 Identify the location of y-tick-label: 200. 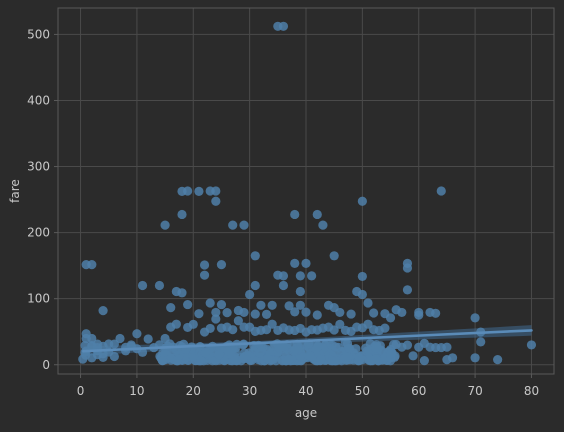
(38, 233).